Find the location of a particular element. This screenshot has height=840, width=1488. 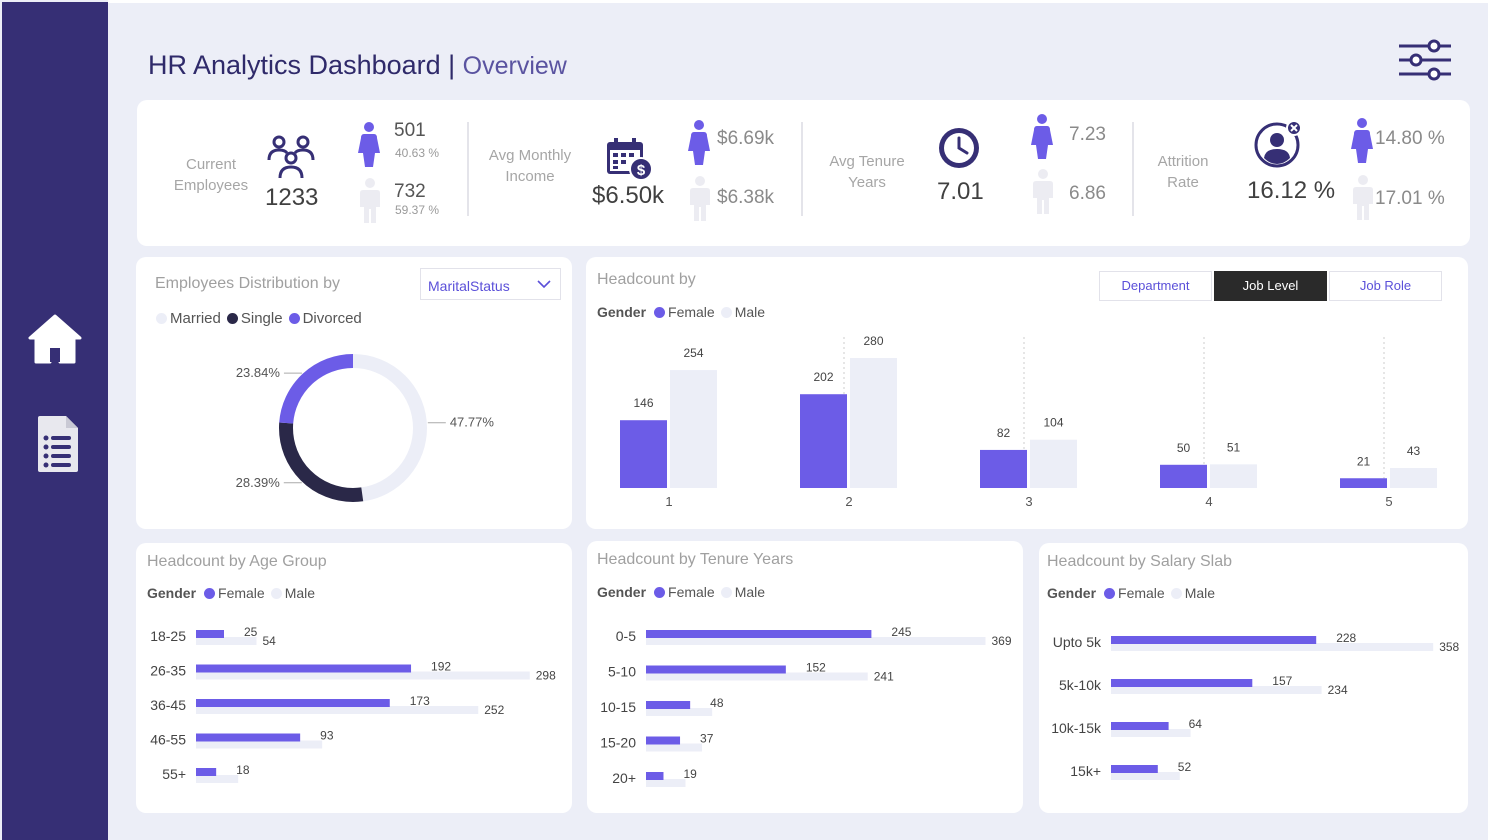

y-tick-label: 20+ is located at coordinates (624, 778).